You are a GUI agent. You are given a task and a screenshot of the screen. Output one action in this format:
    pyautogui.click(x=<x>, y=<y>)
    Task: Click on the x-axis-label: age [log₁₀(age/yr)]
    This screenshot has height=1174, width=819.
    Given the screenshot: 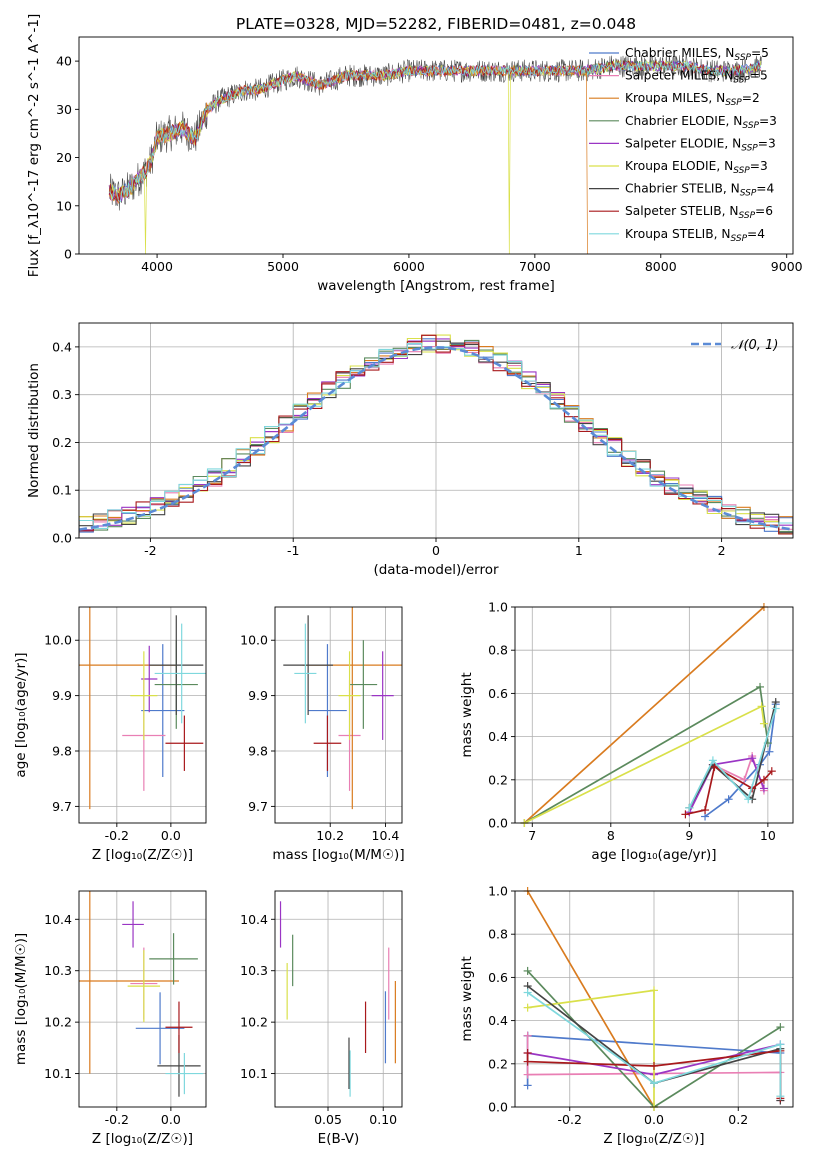 What is the action you would take?
    pyautogui.click(x=653, y=855)
    